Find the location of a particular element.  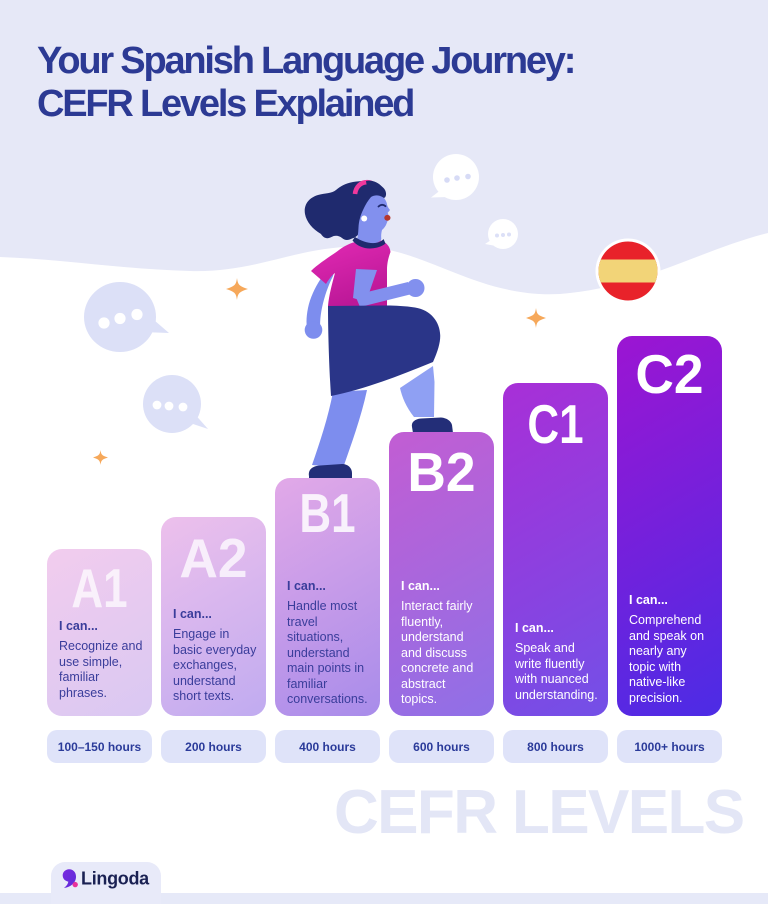

svg-text: Lingoda is located at coordinates (115, 879).